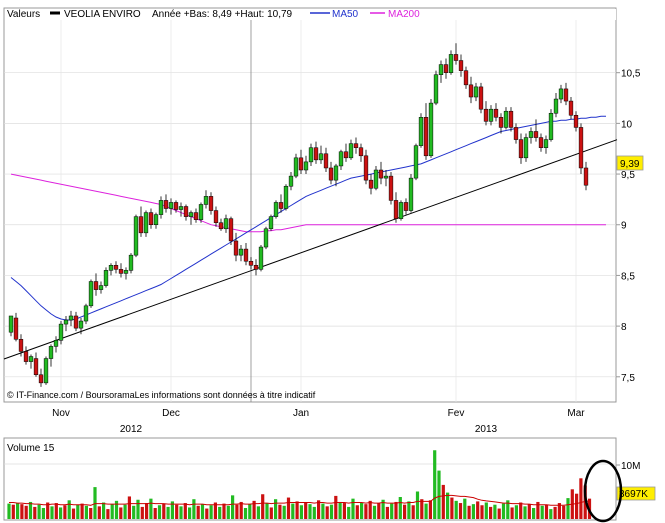 The height and width of the screenshot is (523, 665). What do you see at coordinates (299, 484) in the screenshot?
I see `volume-bars-layer` at bounding box center [299, 484].